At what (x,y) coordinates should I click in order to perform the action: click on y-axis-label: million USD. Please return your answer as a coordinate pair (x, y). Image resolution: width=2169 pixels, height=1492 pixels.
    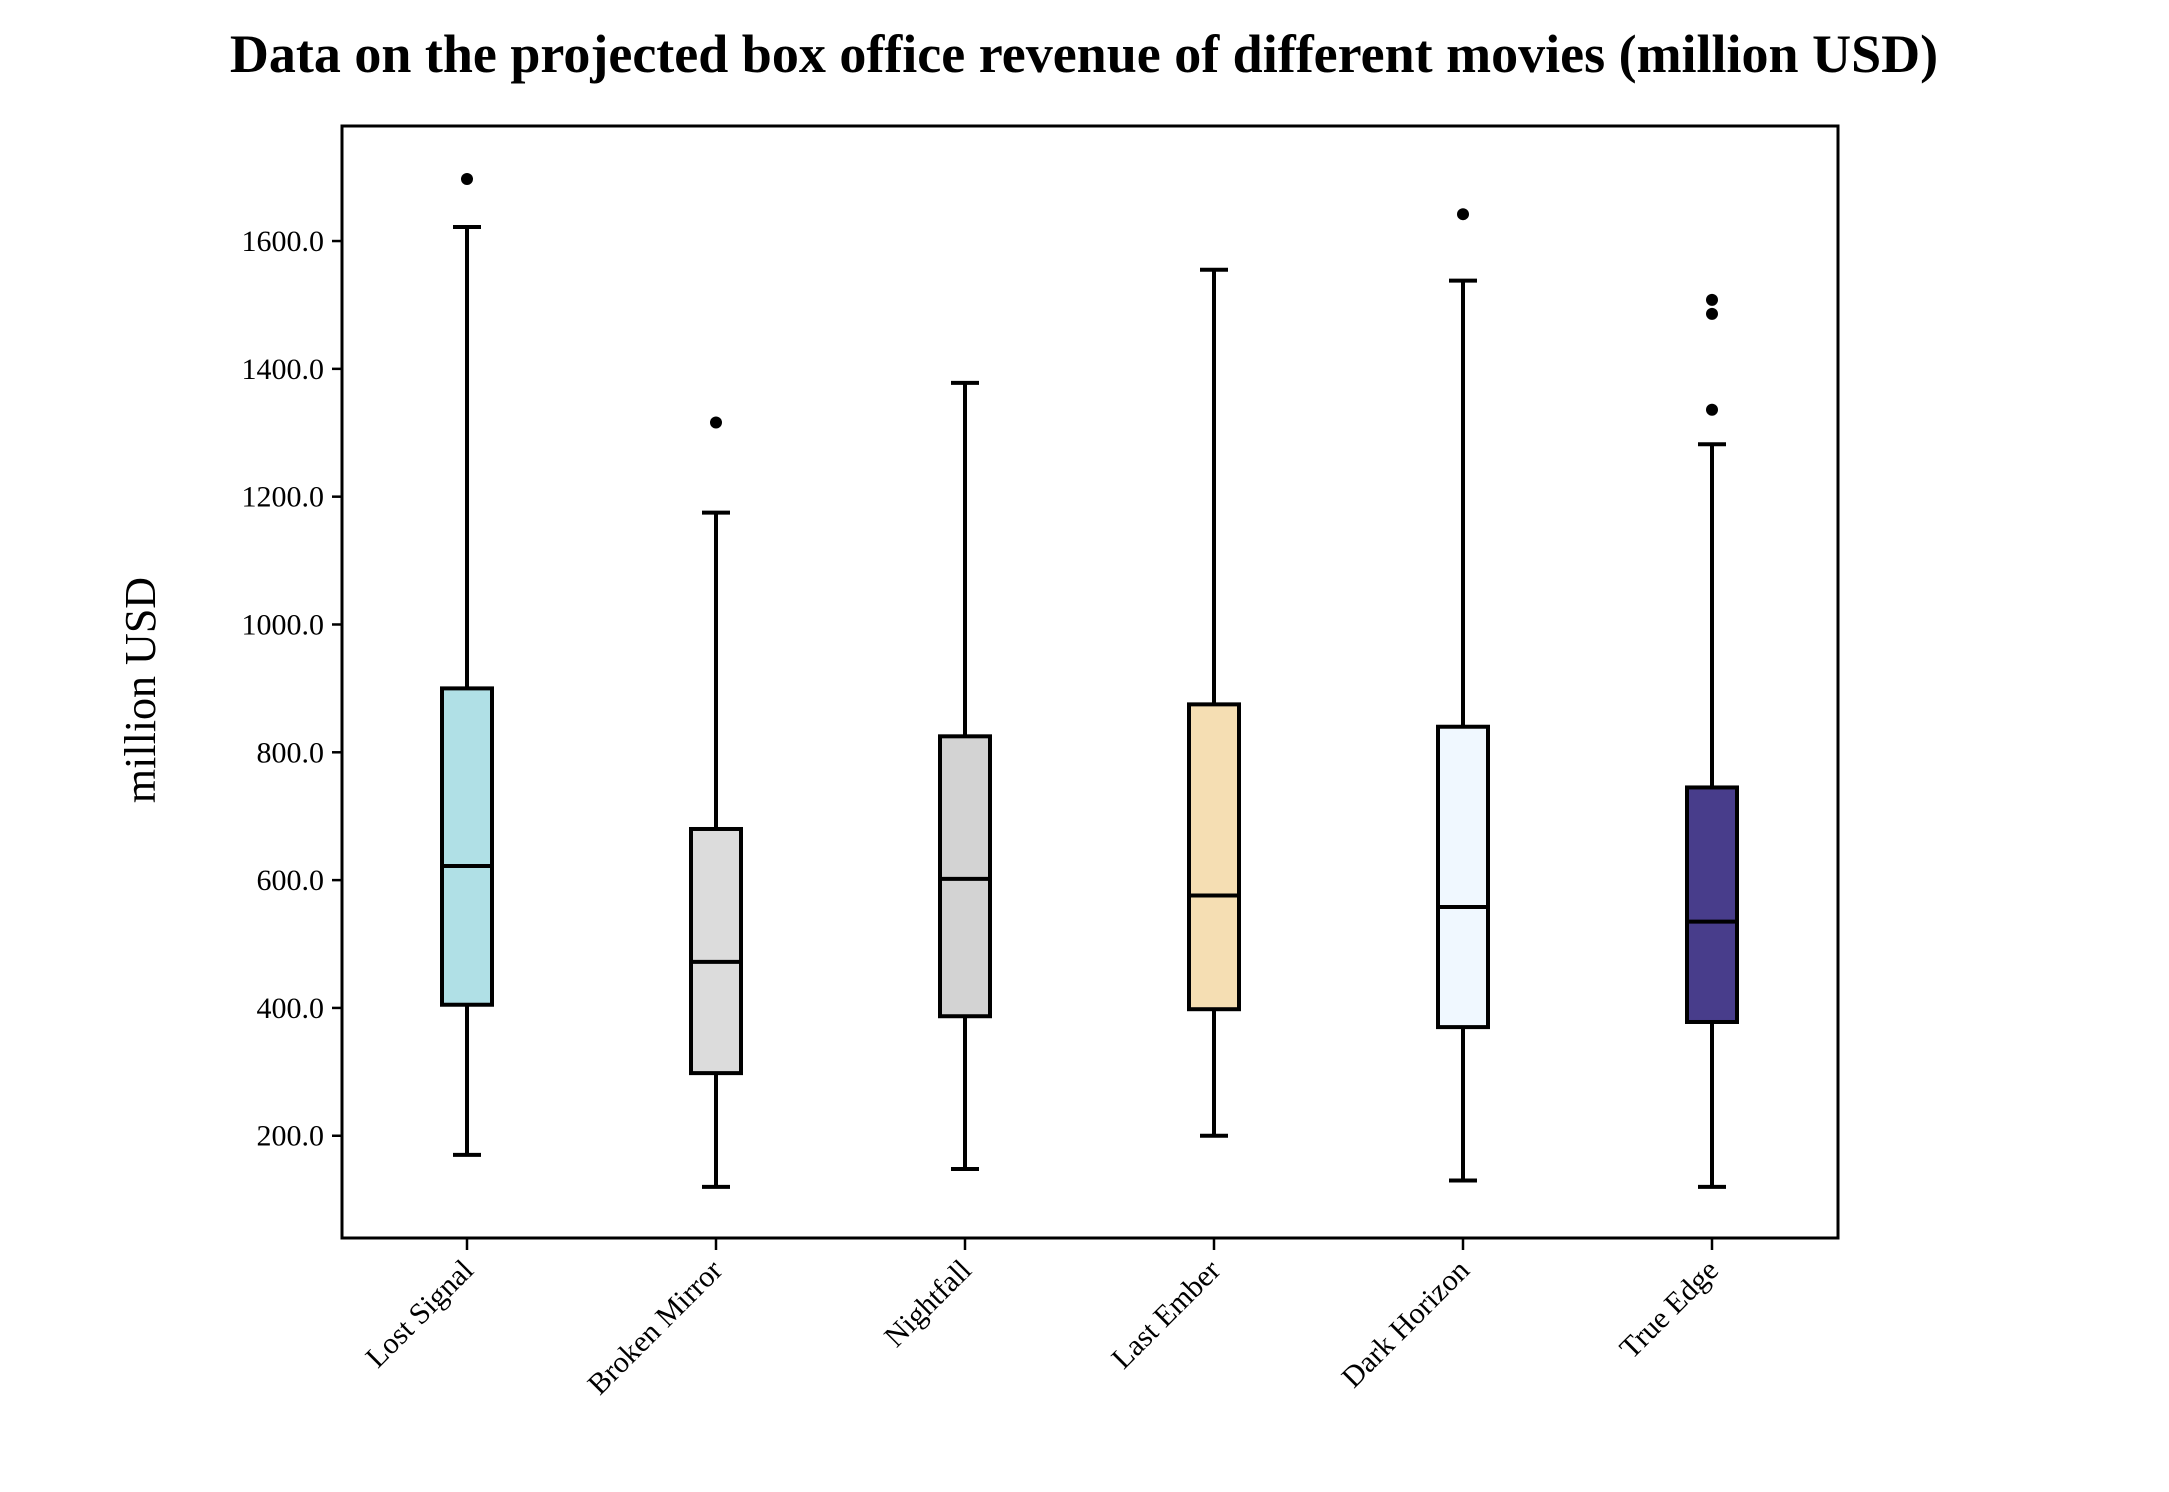
    Looking at the image, I should click on (140, 690).